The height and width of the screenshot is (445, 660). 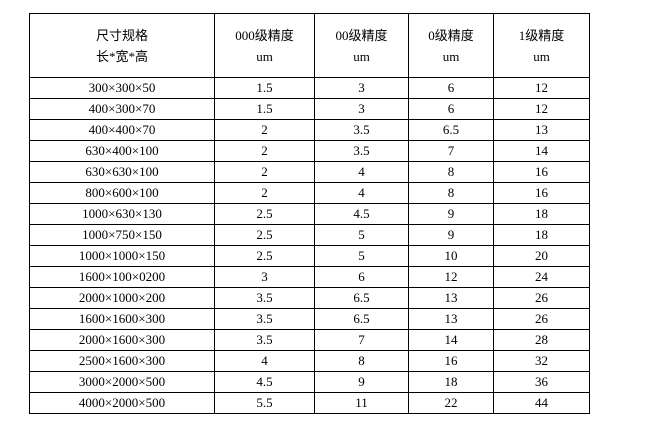 I want to click on table-row: 1600×1600×300 3.5 6.5 13 26, so click(x=309, y=319).